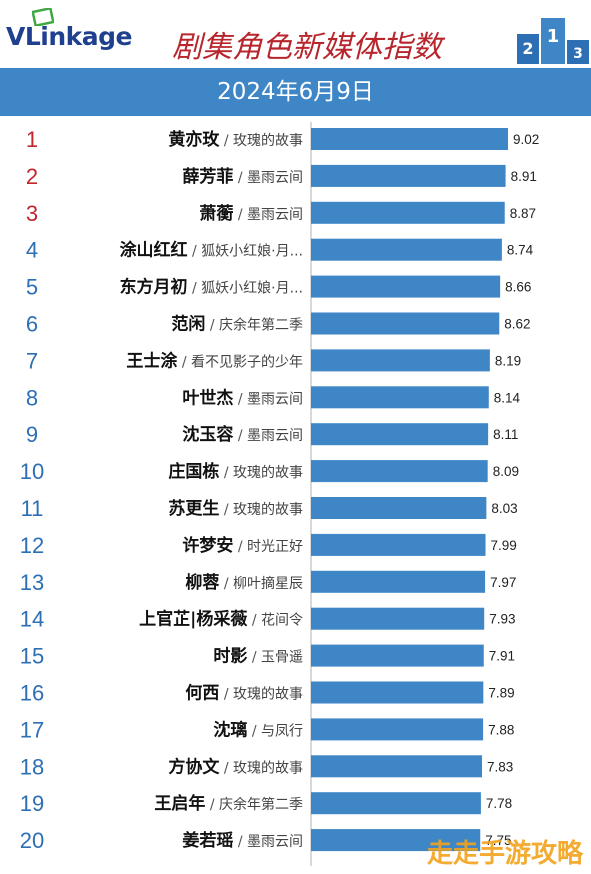 The width and height of the screenshot is (591, 874). I want to click on row-label: 何西 / 玫瑰的故事, so click(244, 693).